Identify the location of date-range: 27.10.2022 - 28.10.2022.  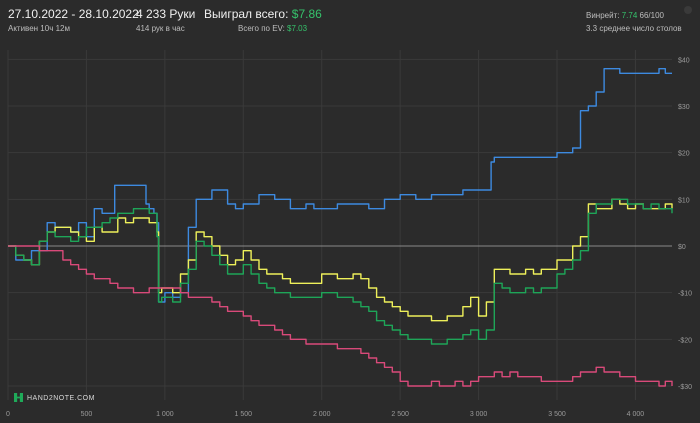
(73, 14).